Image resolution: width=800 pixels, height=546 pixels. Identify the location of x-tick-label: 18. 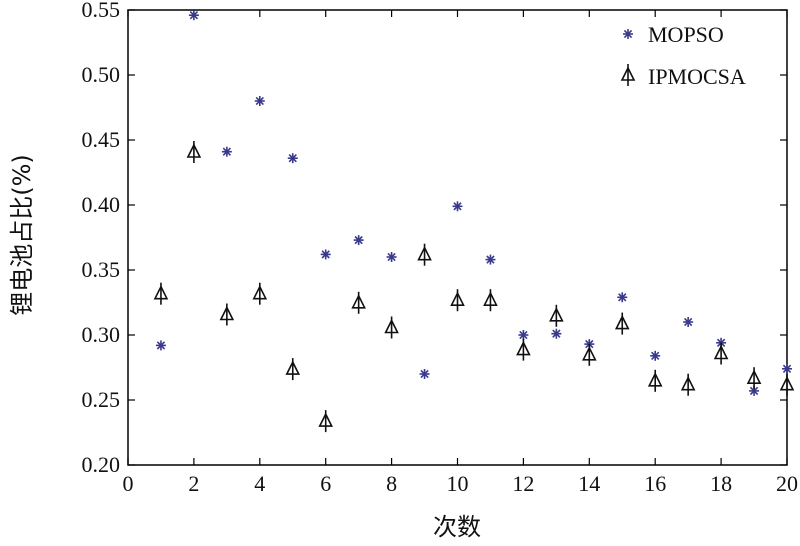
(721, 483).